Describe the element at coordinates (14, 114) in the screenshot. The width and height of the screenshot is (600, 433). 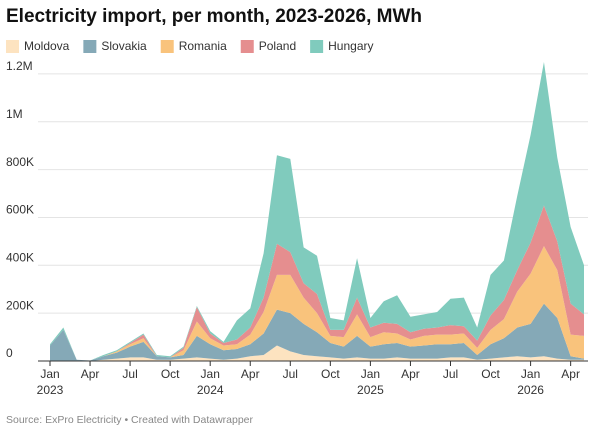
I see `y-tick-label: 1M` at that location.